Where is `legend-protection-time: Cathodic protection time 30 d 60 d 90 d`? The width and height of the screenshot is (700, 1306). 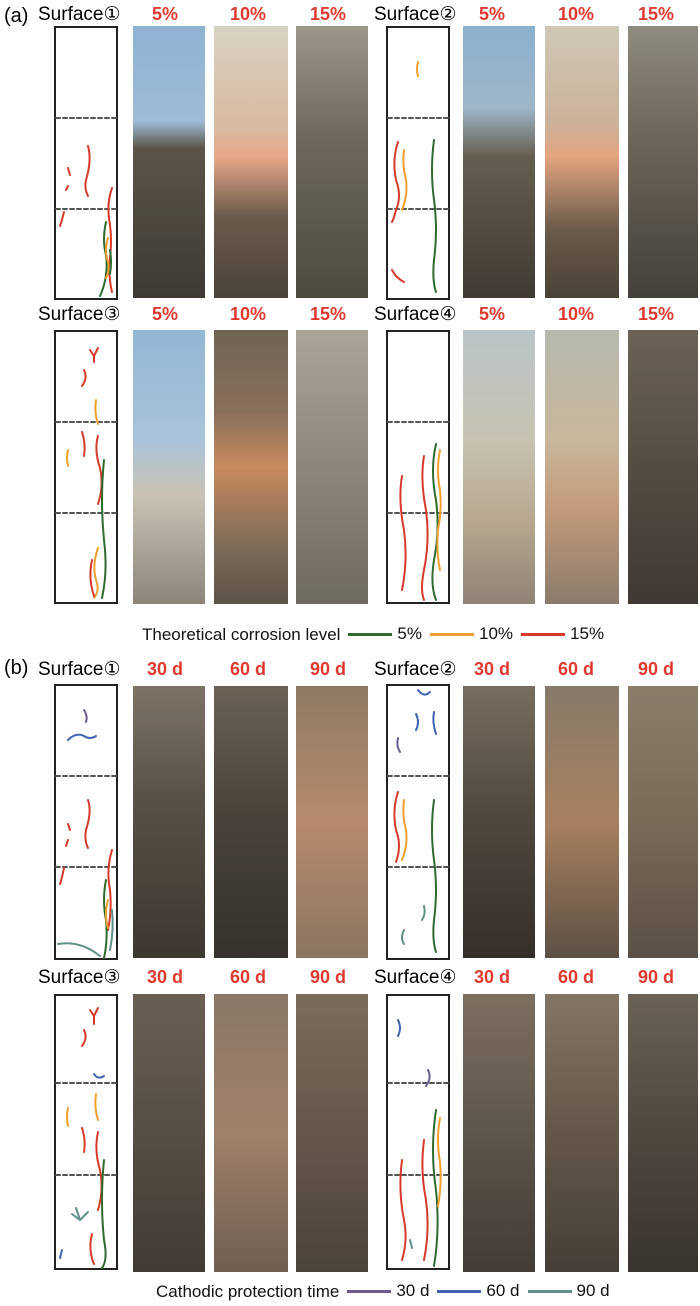 legend-protection-time: Cathodic protection time 30 d 60 d 90 d is located at coordinates (383, 1291).